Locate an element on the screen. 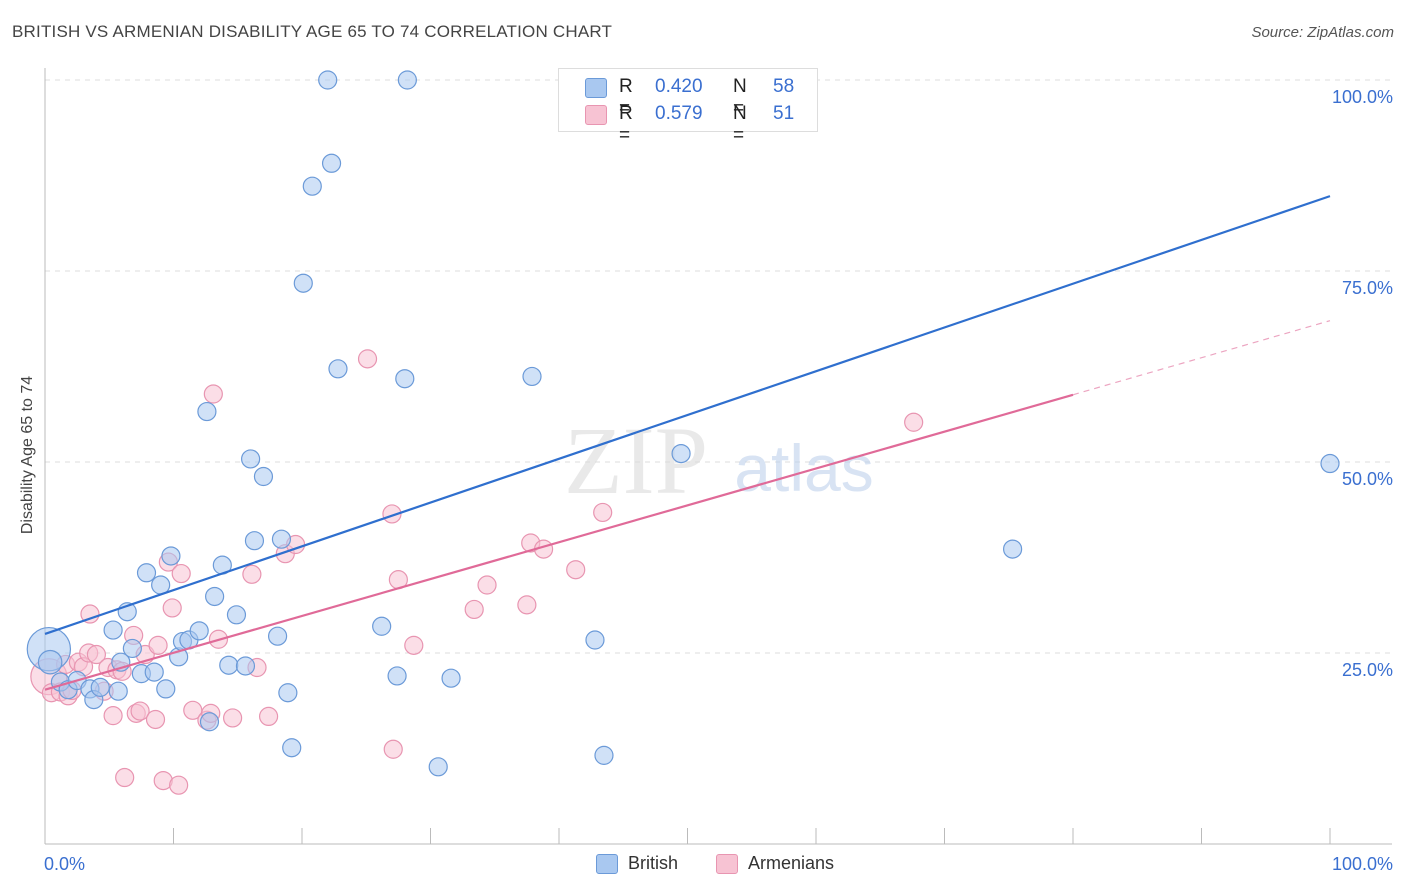 Image resolution: width=1406 pixels, height=892 pixels. british-n-value: 58 is located at coordinates (784, 86).